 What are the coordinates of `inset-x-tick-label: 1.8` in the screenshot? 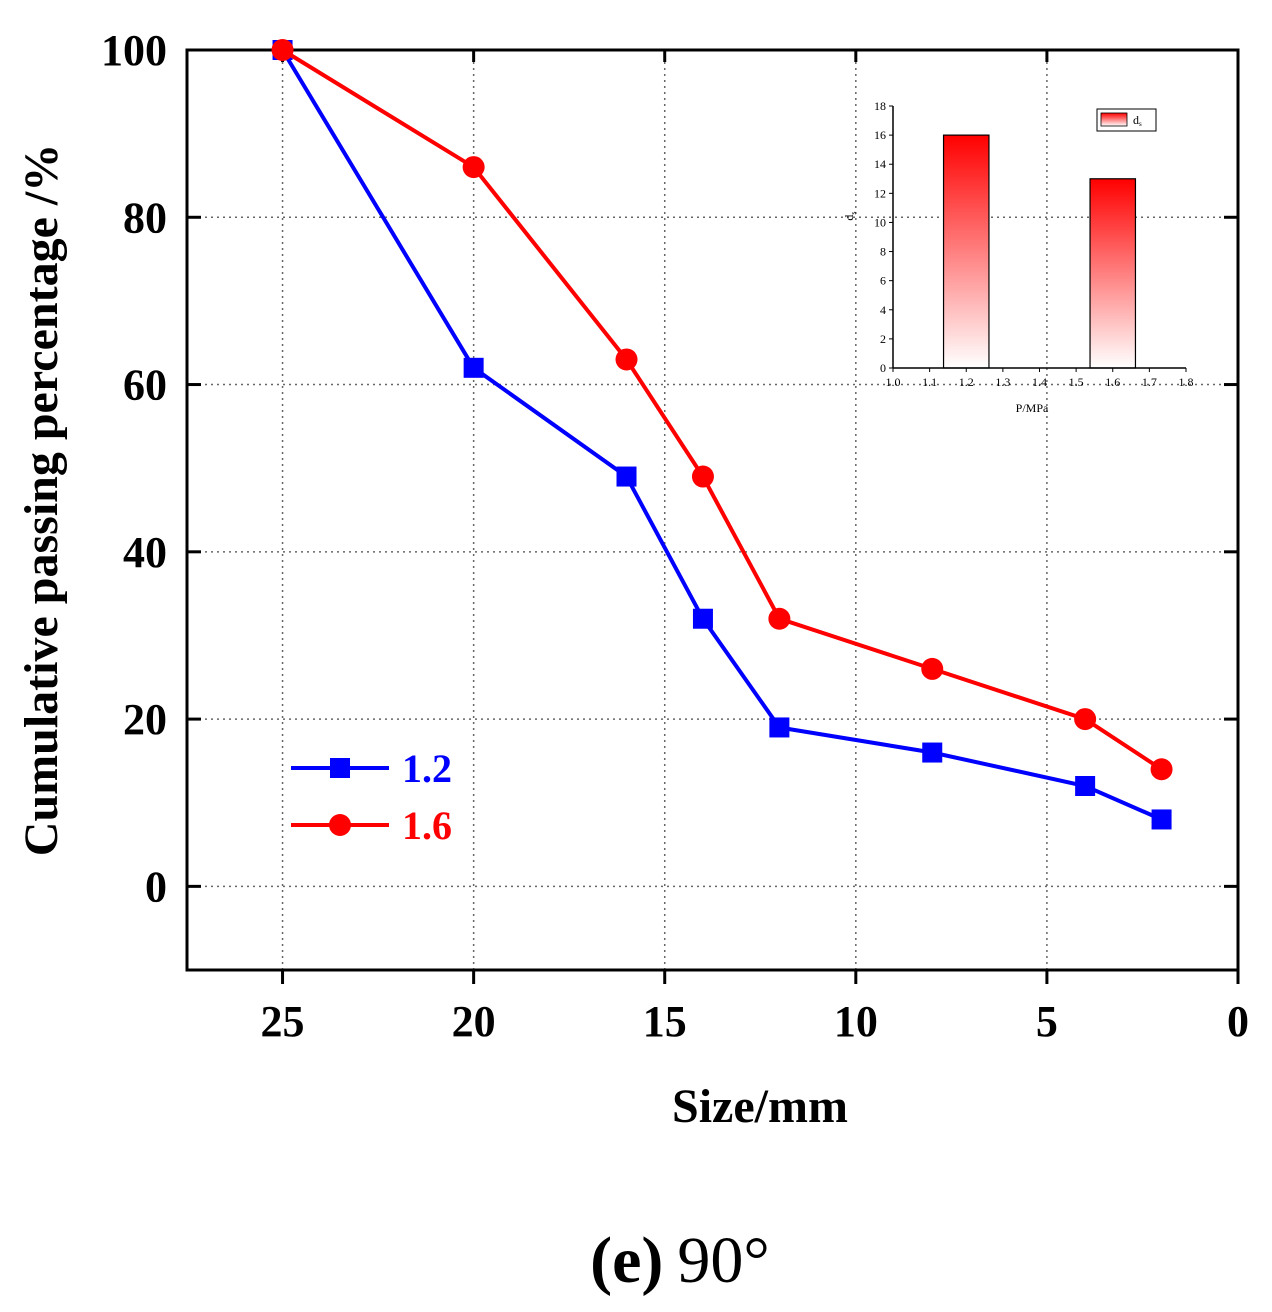 It's located at (1186, 382).